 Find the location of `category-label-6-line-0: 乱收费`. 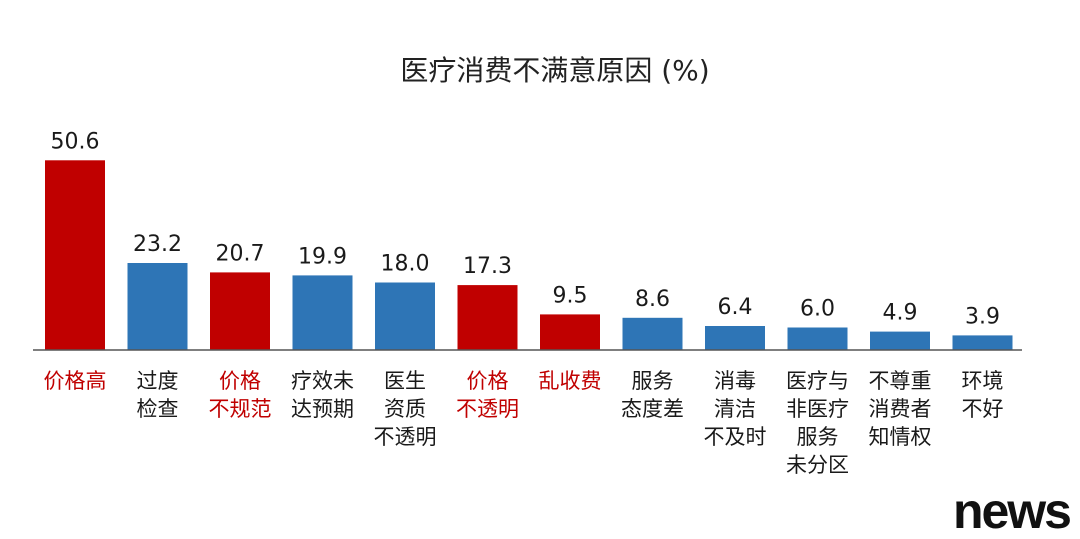

category-label-6-line-0: 乱收费 is located at coordinates (570, 381).